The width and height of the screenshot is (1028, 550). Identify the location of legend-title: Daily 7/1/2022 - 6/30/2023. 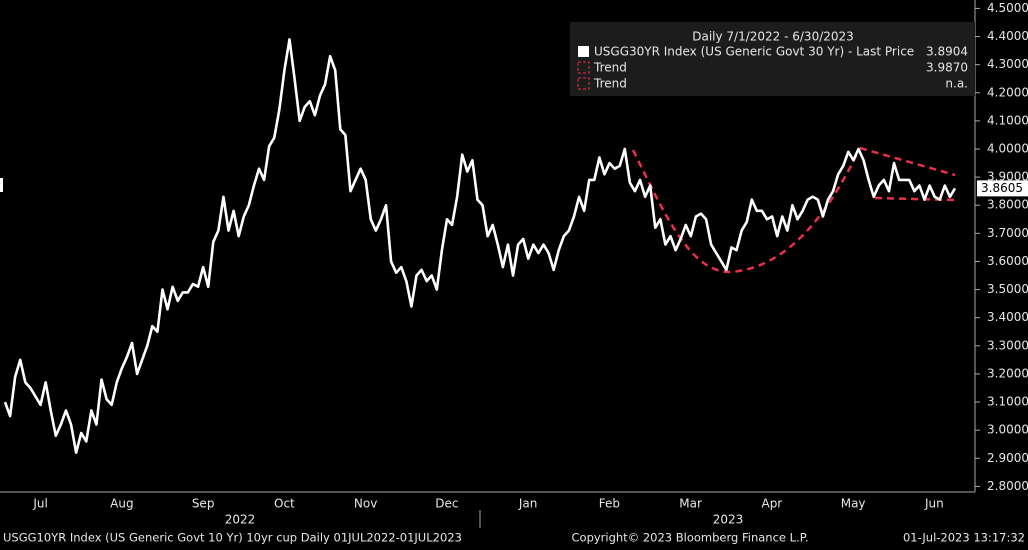
(773, 37).